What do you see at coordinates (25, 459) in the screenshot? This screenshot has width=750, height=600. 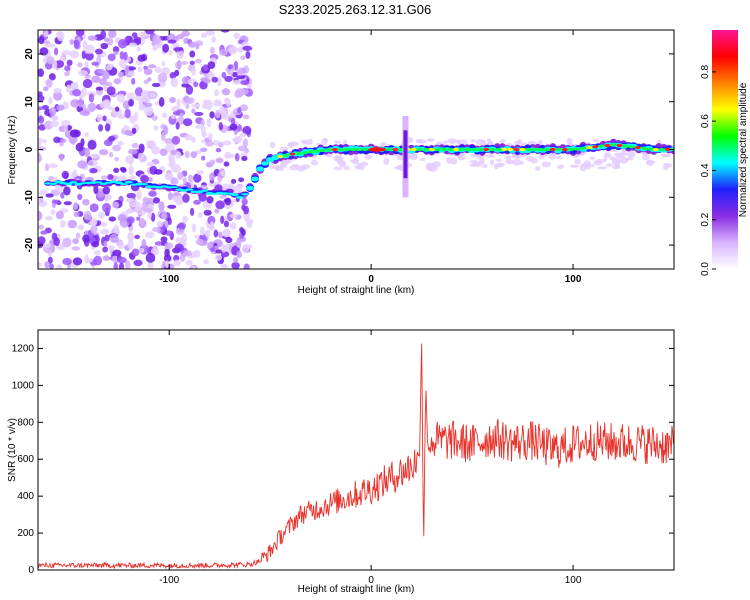 I see `y-tick-label: 600` at bounding box center [25, 459].